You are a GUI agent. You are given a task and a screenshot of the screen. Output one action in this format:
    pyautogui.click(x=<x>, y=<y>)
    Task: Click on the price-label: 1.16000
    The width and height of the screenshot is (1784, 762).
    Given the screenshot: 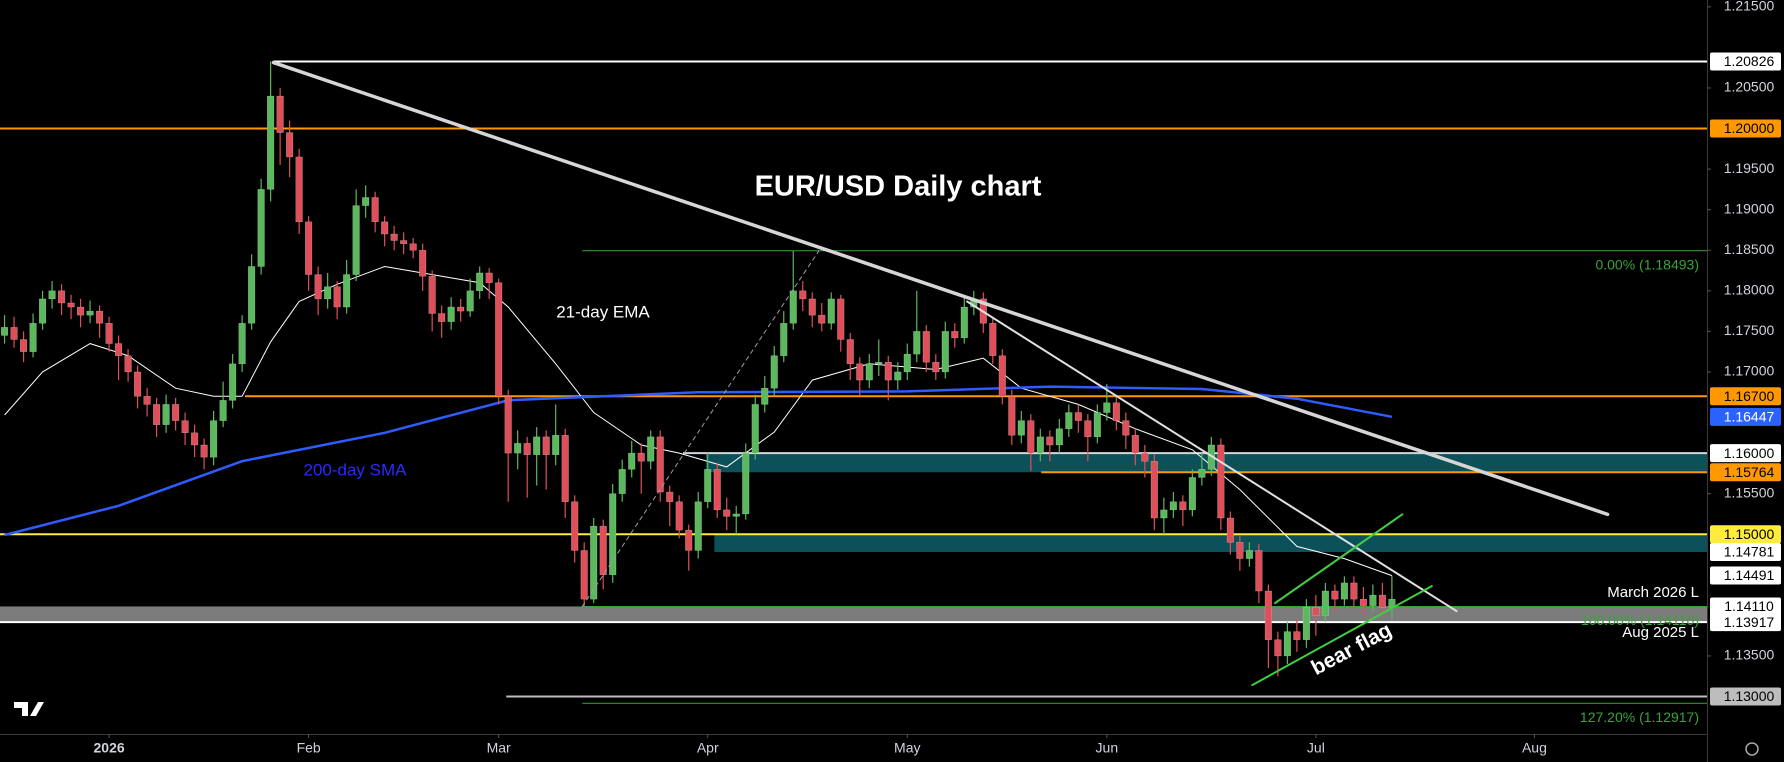 What is the action you would take?
    pyautogui.click(x=1749, y=453)
    